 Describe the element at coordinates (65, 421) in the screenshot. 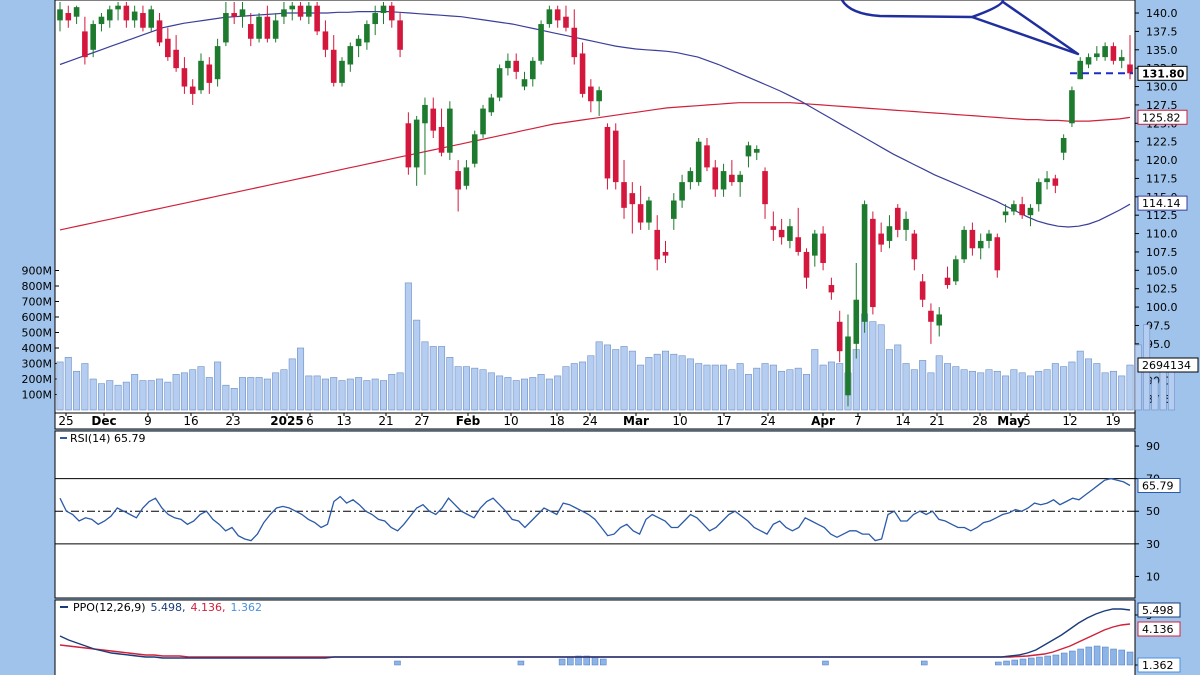

I see `date-tick-label: 25` at that location.